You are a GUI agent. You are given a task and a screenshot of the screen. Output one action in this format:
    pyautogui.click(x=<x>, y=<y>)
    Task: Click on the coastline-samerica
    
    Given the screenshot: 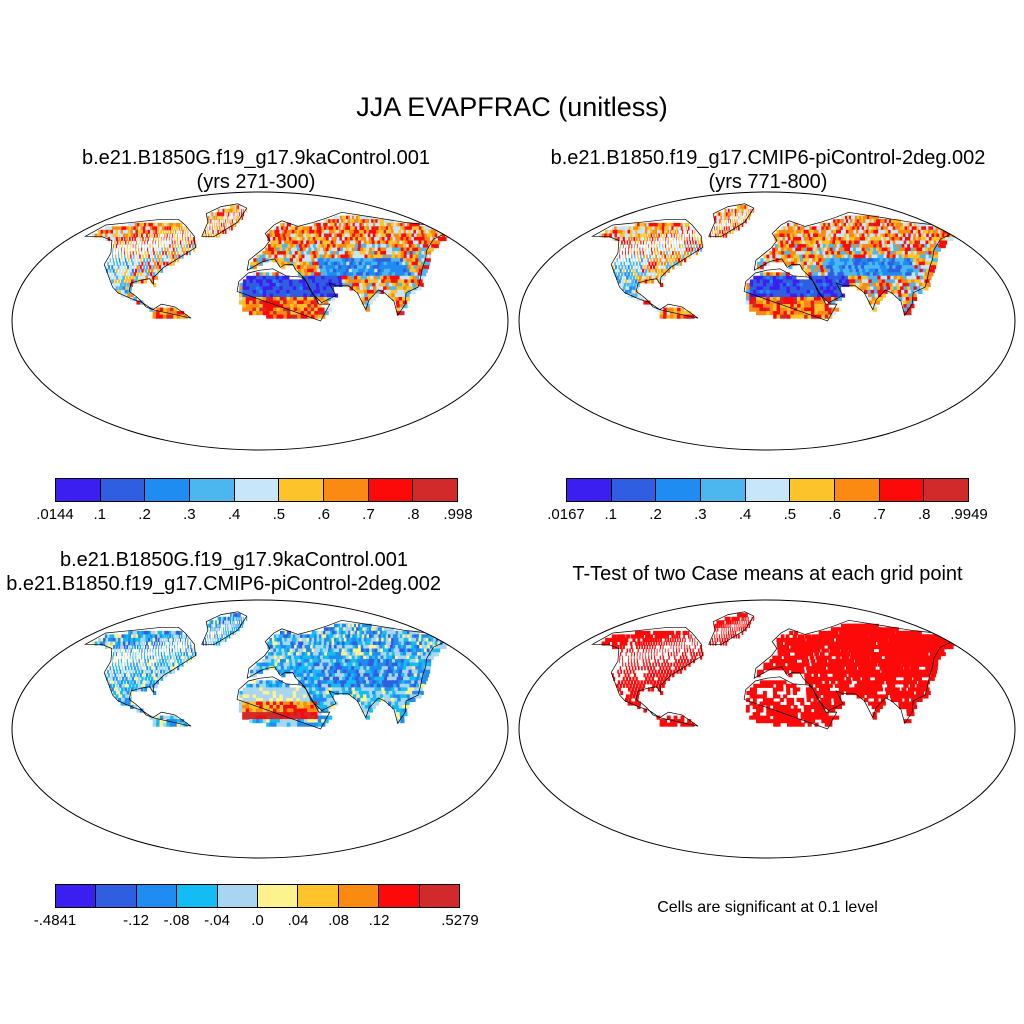 What is the action you would take?
    pyautogui.click(x=171, y=311)
    